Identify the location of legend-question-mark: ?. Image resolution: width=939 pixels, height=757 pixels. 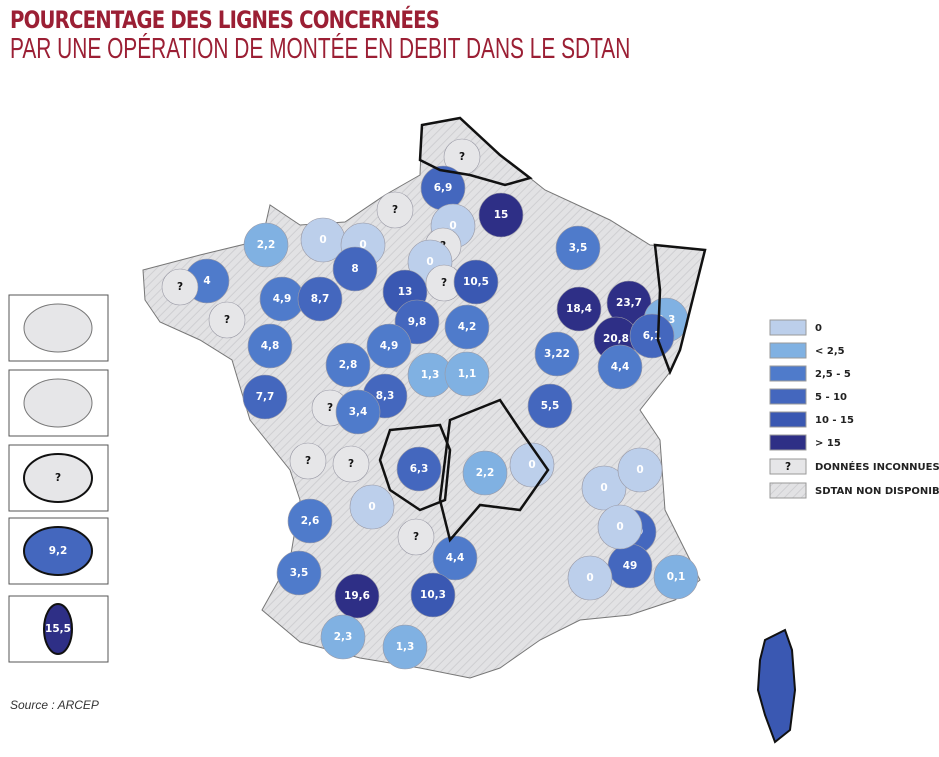
(788, 467).